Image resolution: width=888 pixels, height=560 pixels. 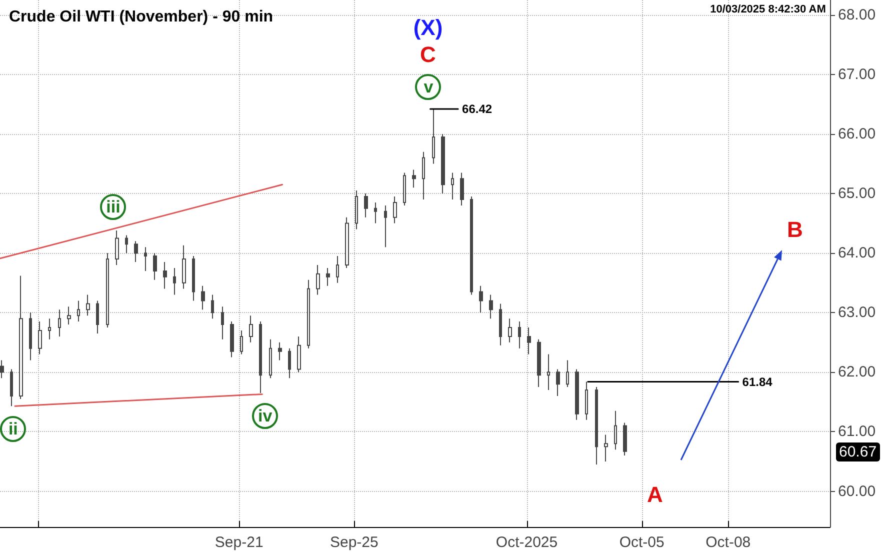 I want to click on x-tick-label: Oct-05, so click(x=641, y=542).